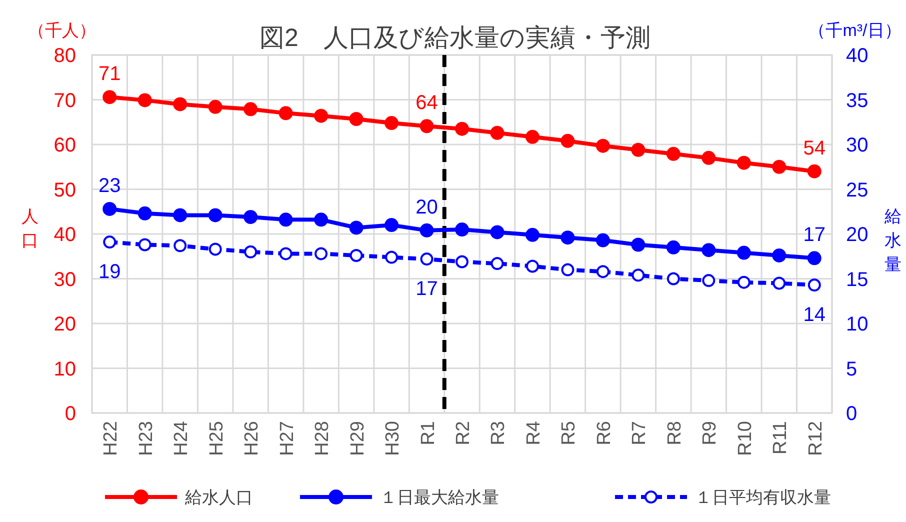 This screenshot has height=522, width=906. I want to click on text: （千人）, so click(62, 30).